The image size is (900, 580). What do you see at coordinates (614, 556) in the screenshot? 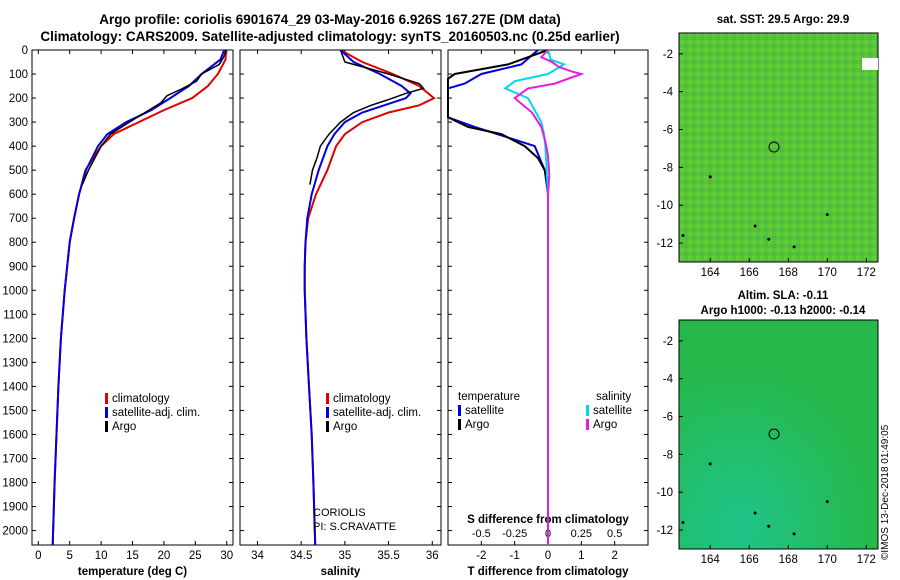
I see `x-tick-label: 2` at bounding box center [614, 556].